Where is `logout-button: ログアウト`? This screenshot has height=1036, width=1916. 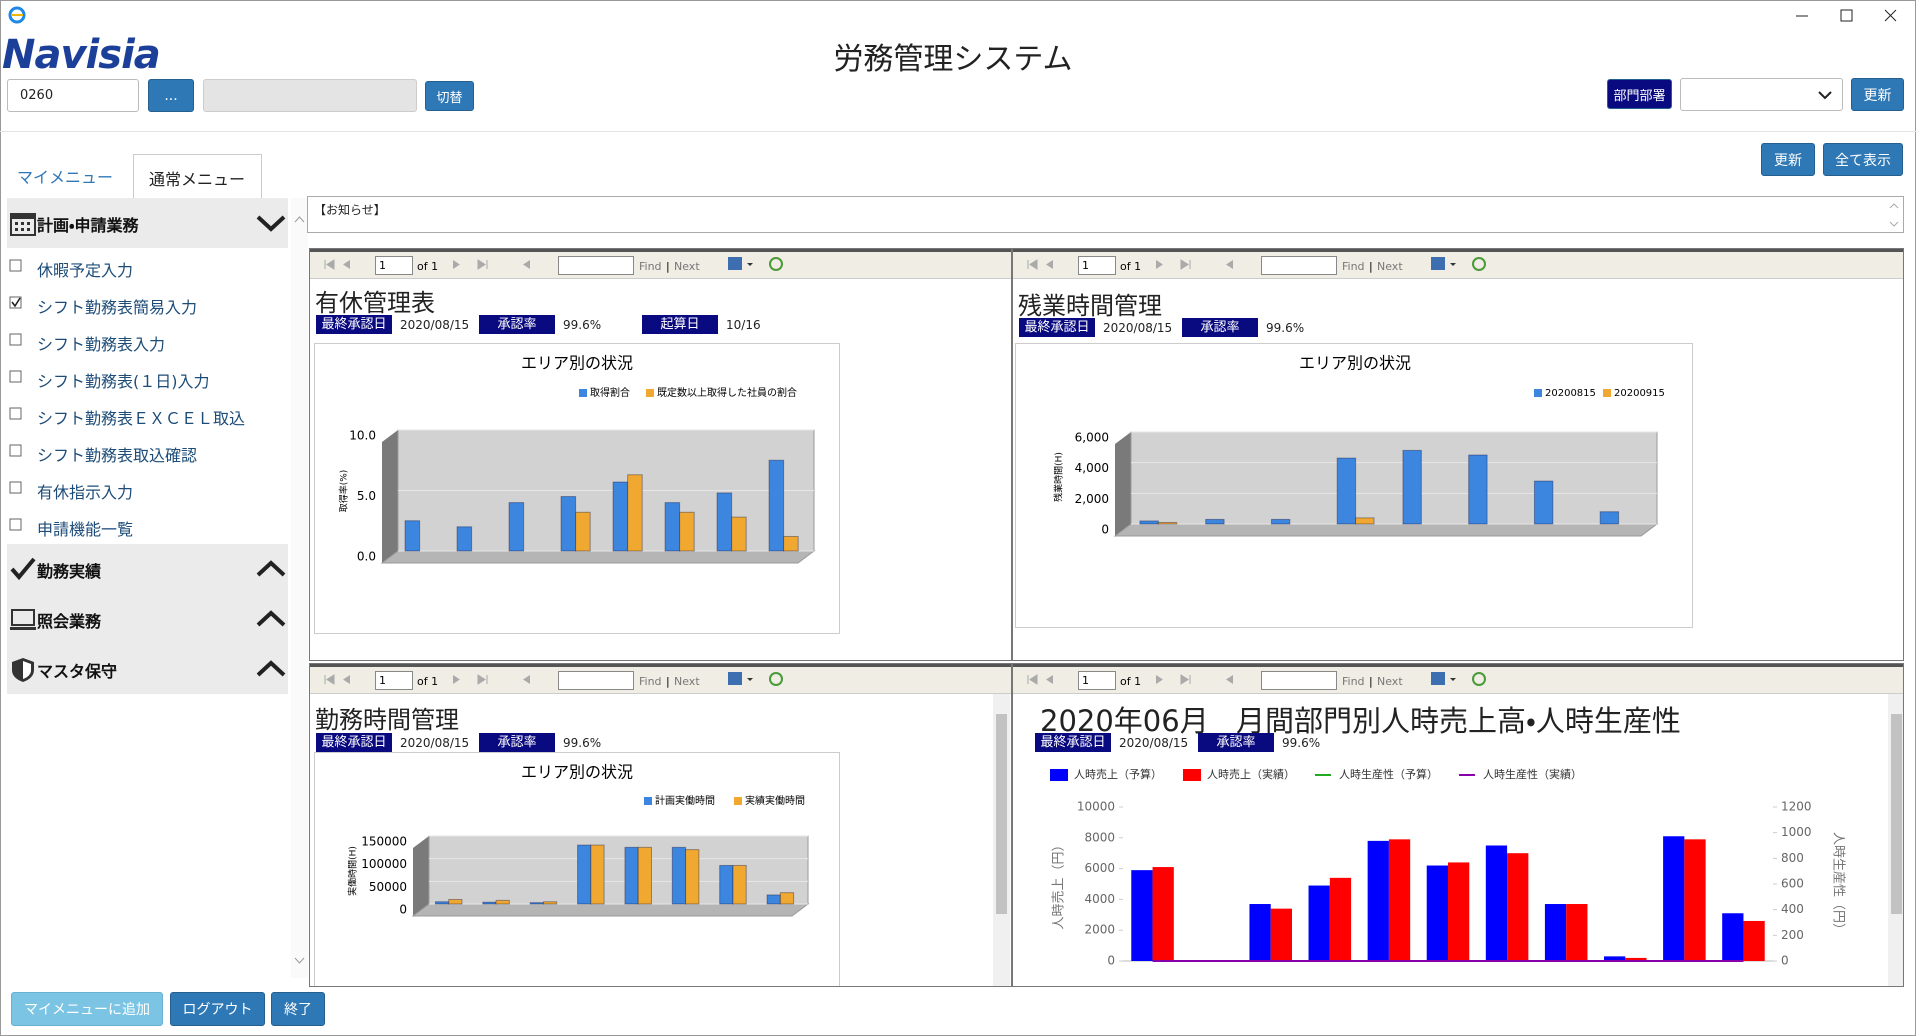 logout-button: ログアウト is located at coordinates (217, 1009).